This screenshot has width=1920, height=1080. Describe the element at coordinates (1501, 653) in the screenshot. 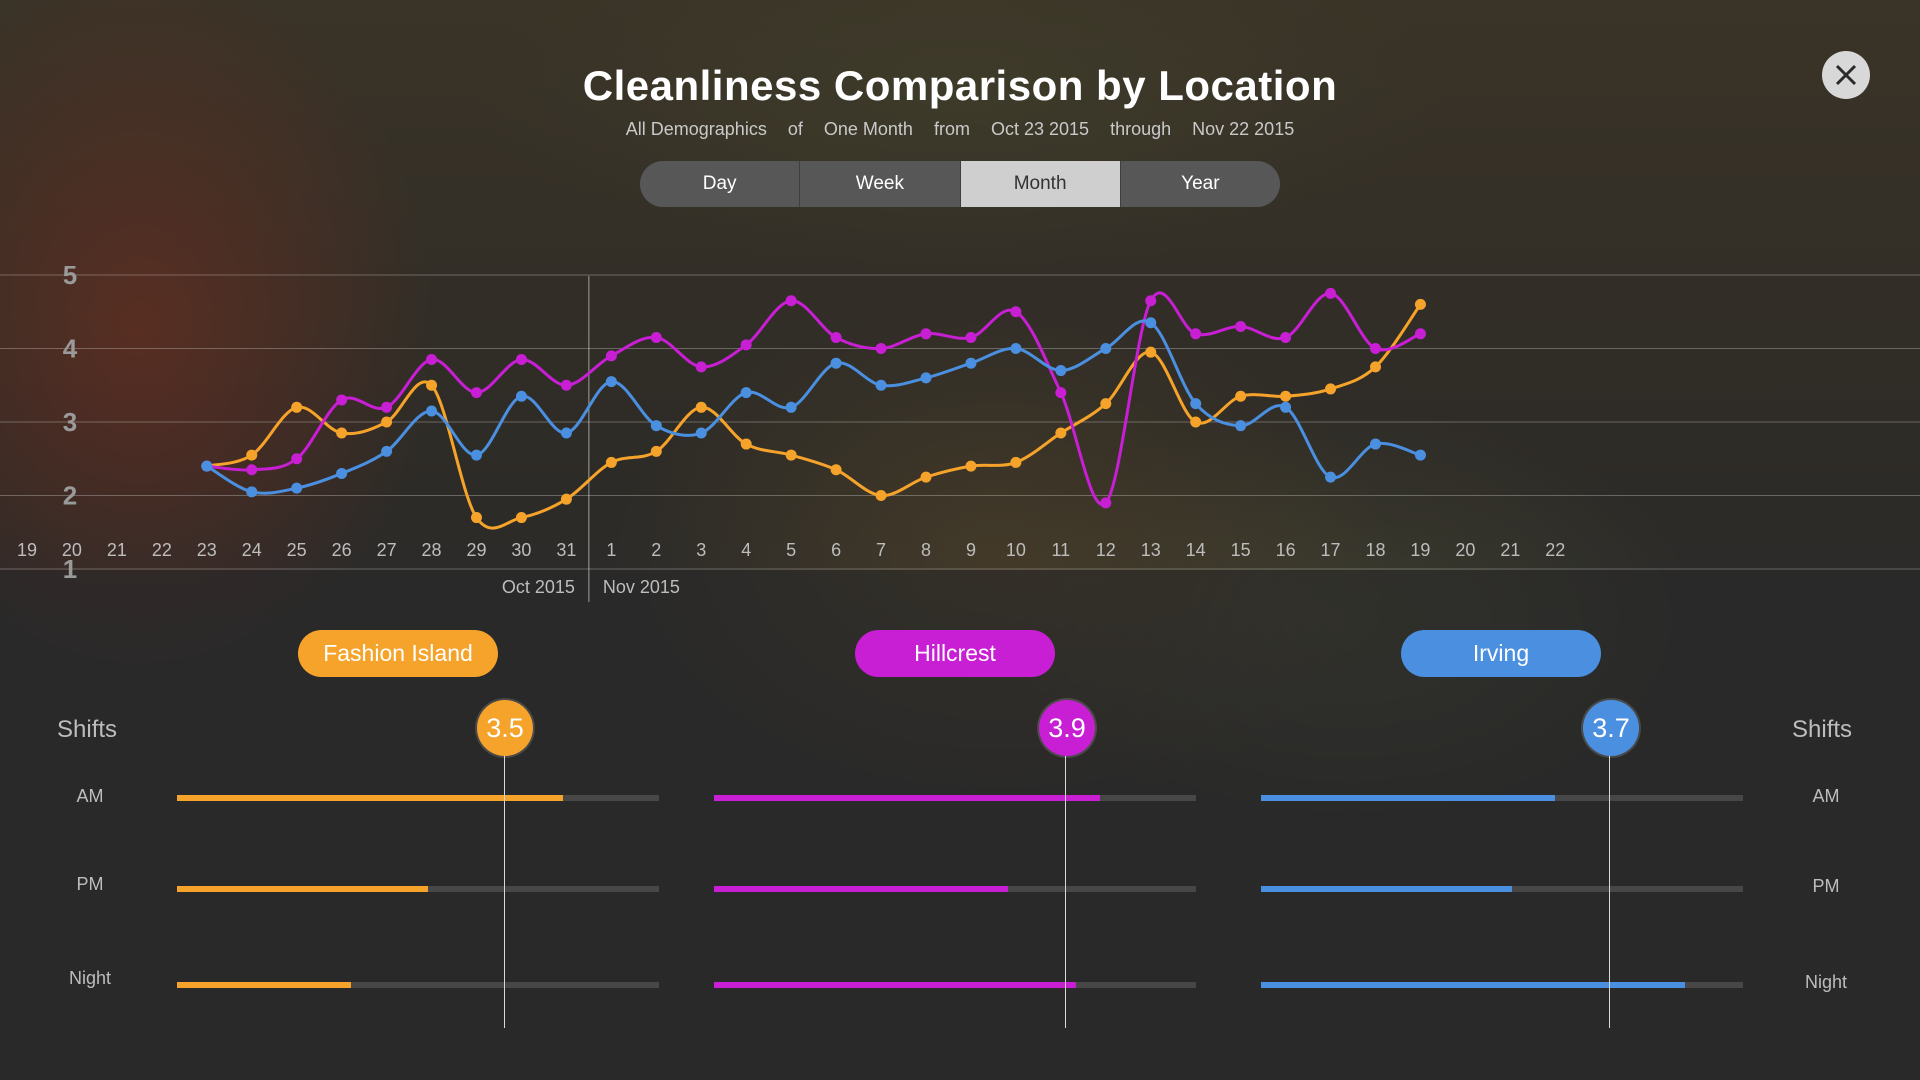

I see `location-pill-irving: Irving` at that location.